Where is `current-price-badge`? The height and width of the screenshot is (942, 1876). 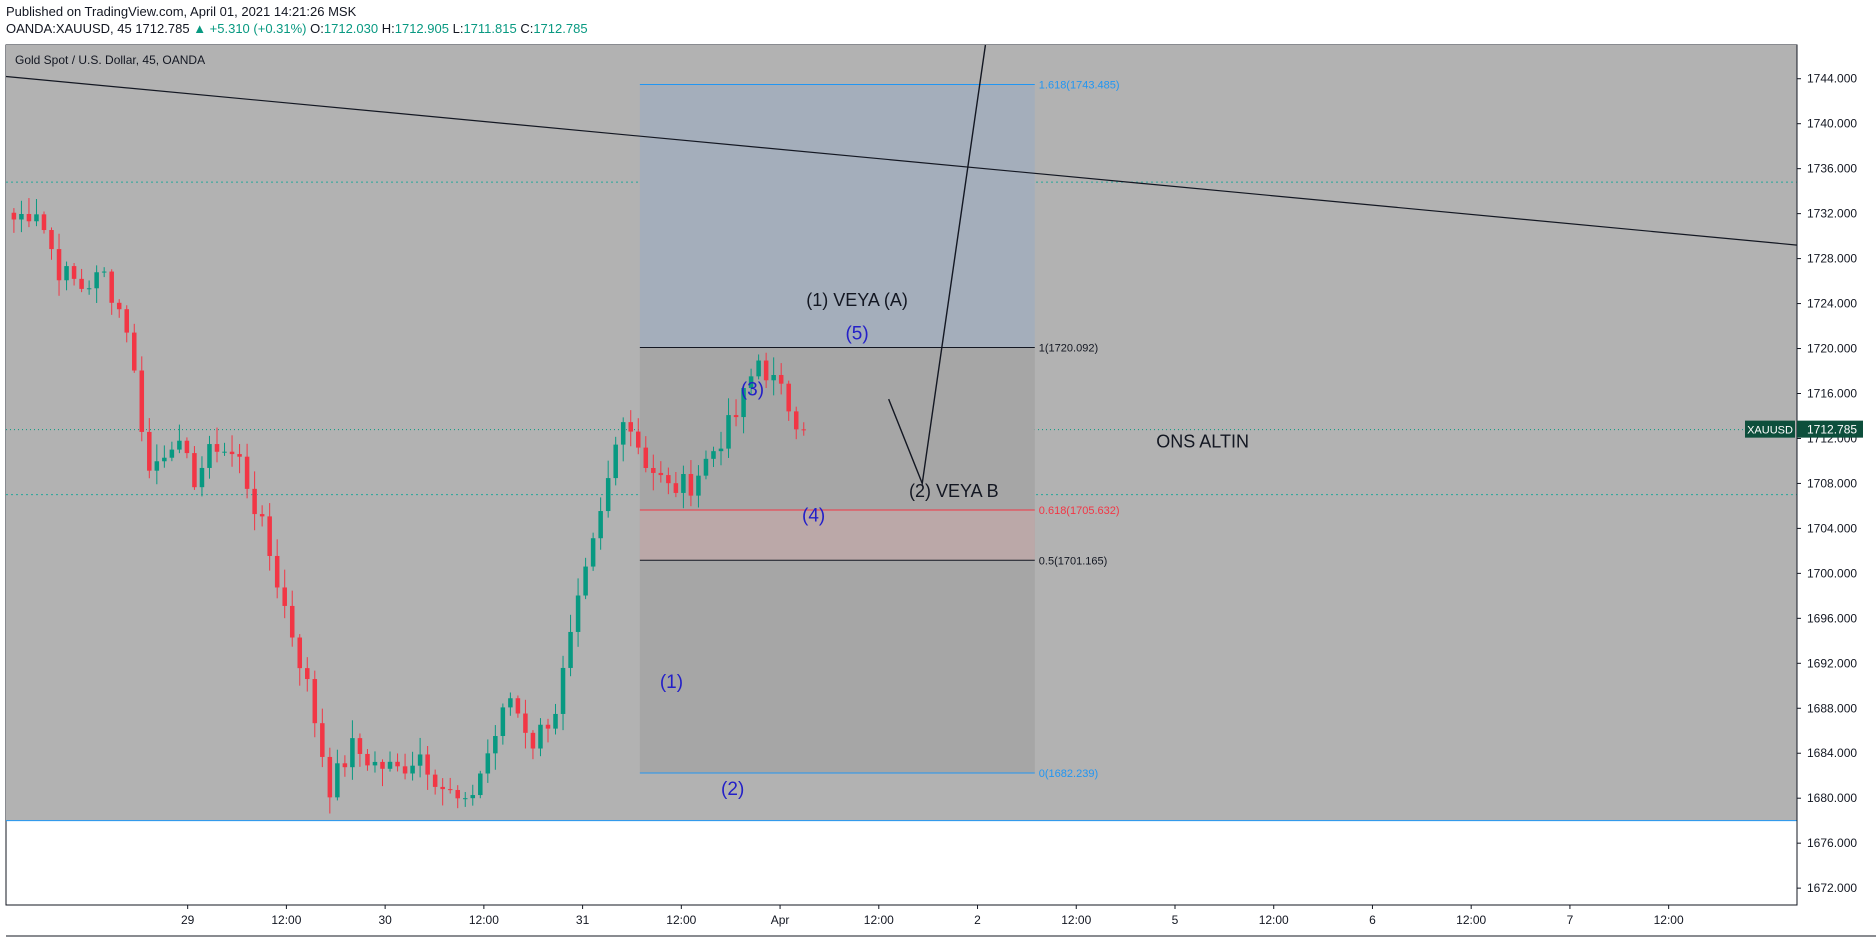 current-price-badge is located at coordinates (1830, 429).